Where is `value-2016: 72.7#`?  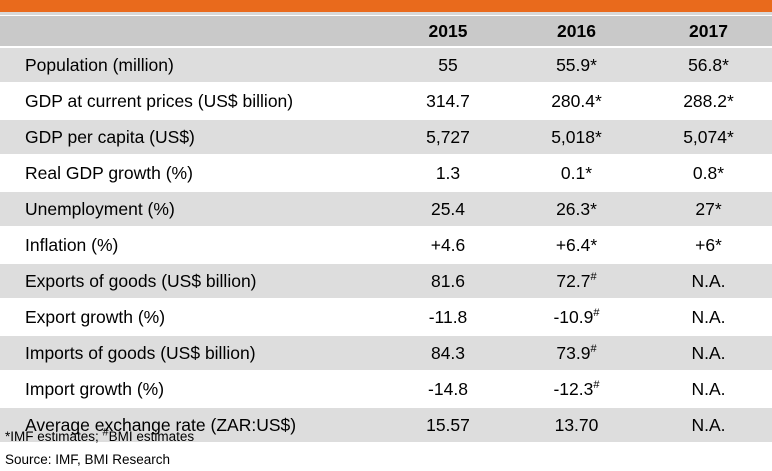 value-2016: 72.7# is located at coordinates (566, 280).